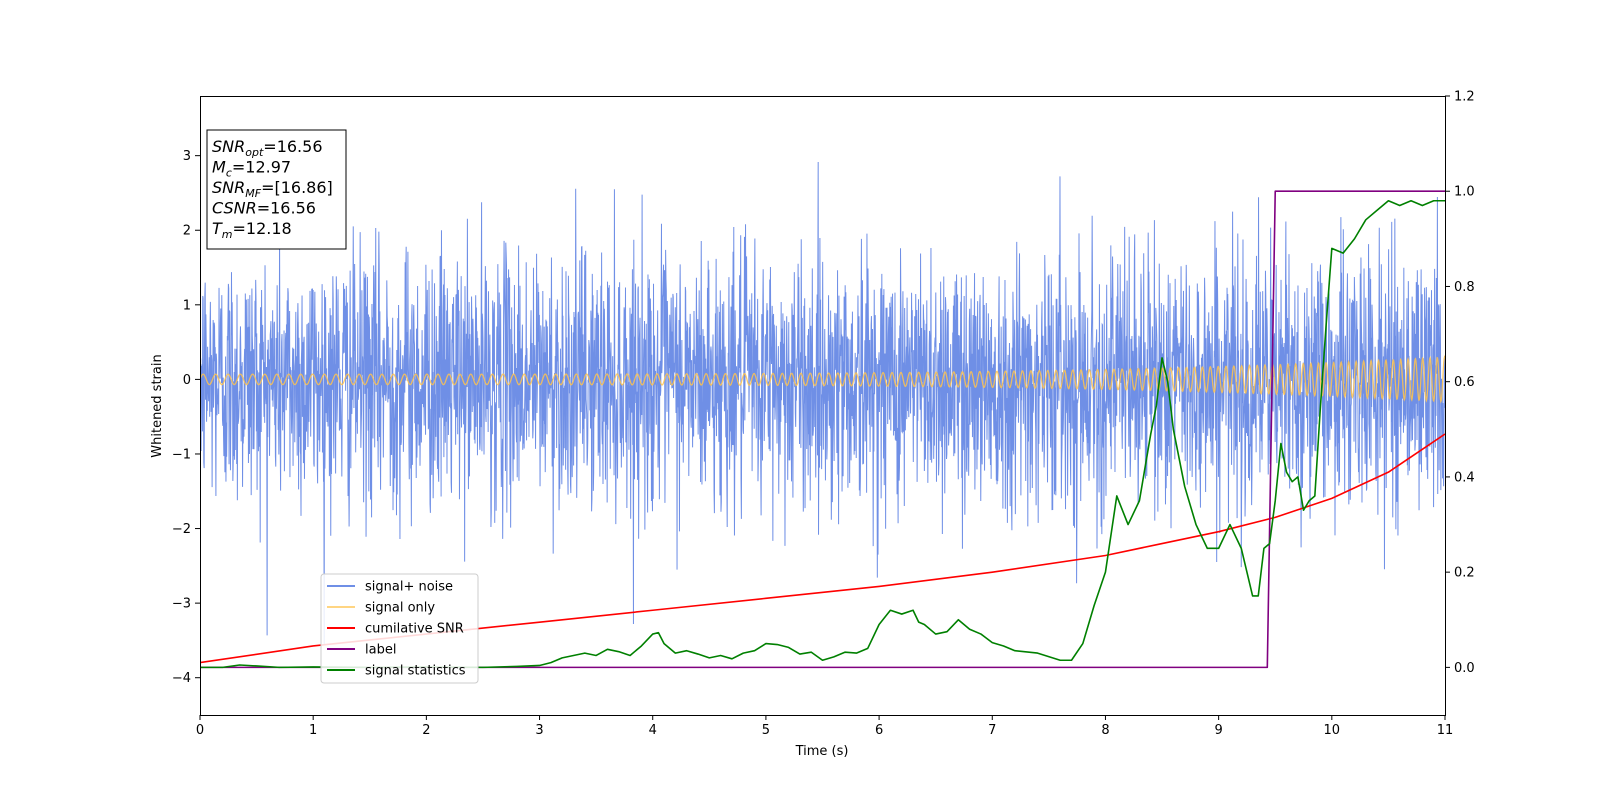 The width and height of the screenshot is (1600, 800). I want to click on annotation-symbol: CSNR, so click(234, 208).